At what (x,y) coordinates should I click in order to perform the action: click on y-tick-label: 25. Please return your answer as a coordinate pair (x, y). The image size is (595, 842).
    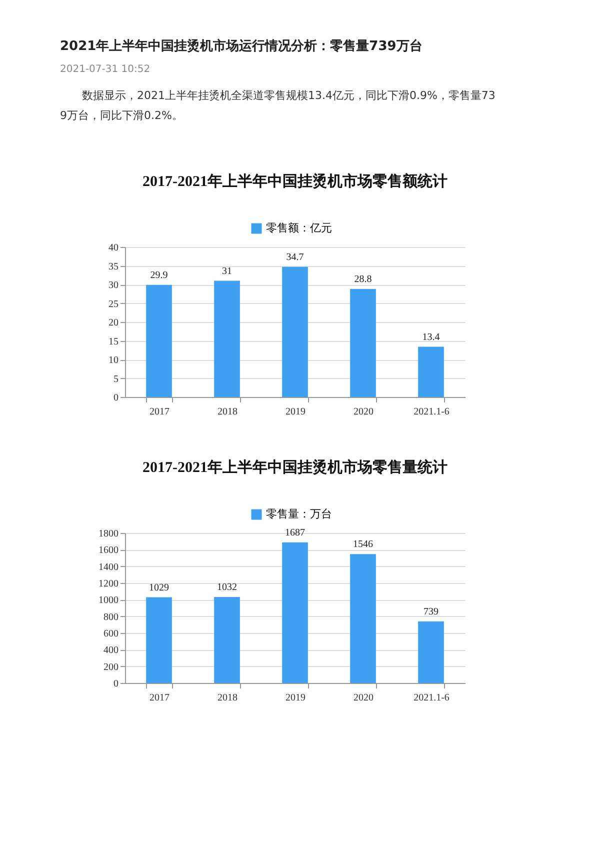
    Looking at the image, I should click on (113, 304).